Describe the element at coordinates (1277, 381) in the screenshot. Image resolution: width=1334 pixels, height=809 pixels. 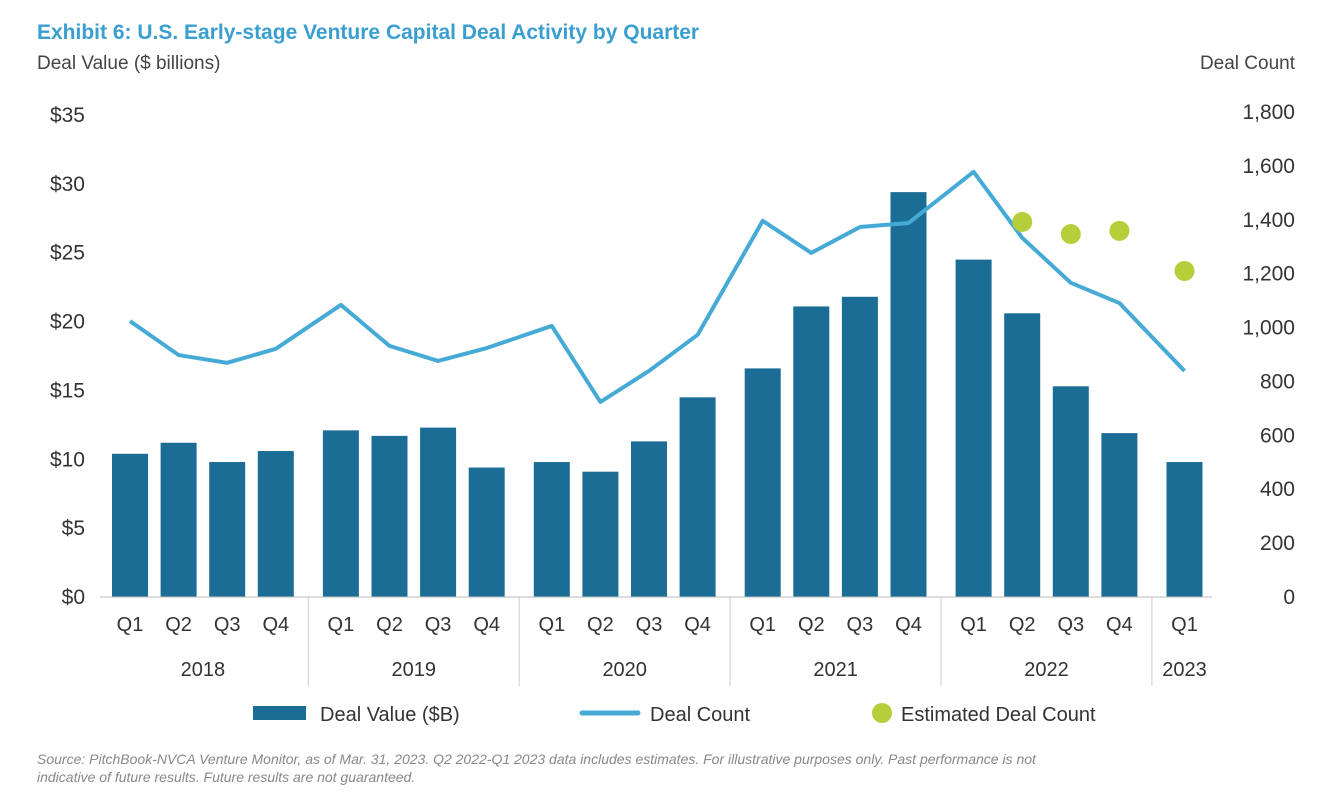
I see `right-tick-label: 800` at that location.